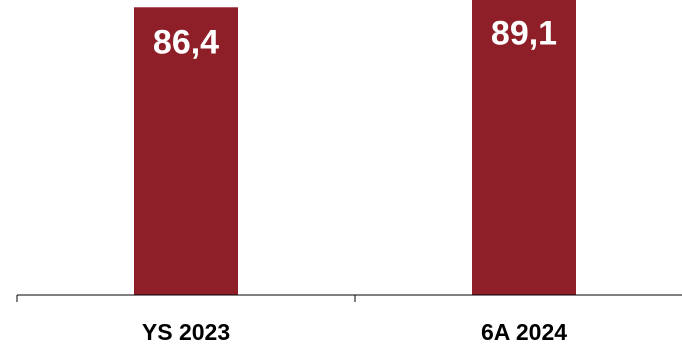  What do you see at coordinates (524, 148) in the screenshot?
I see `bar-6a-2024` at bounding box center [524, 148].